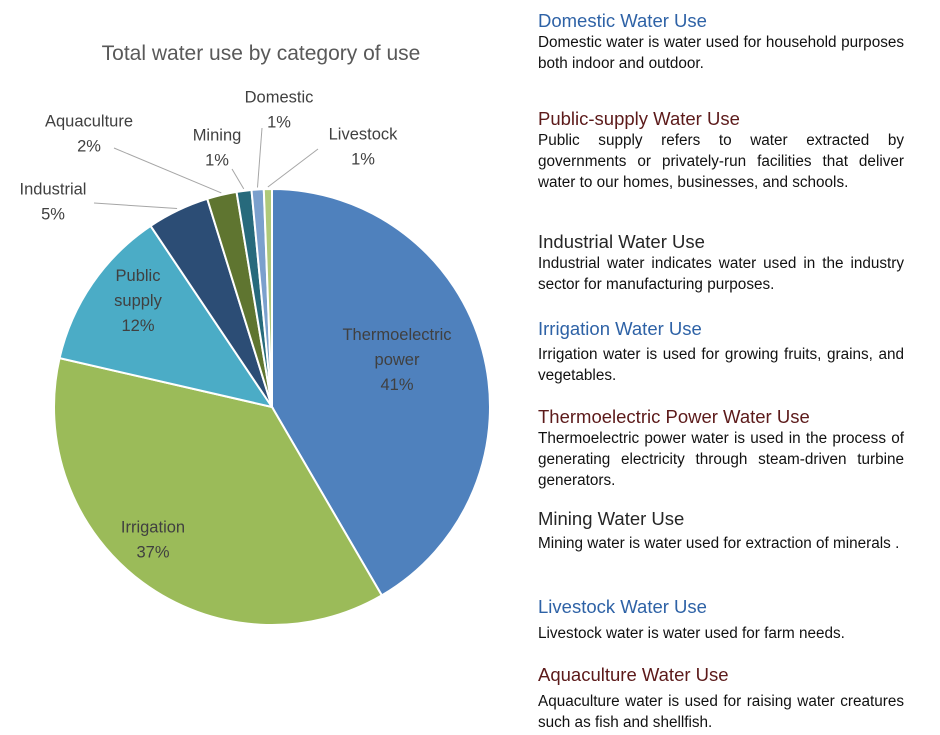  Describe the element at coordinates (611, 518) in the screenshot. I see `definition-title: Mining Water Use` at that location.